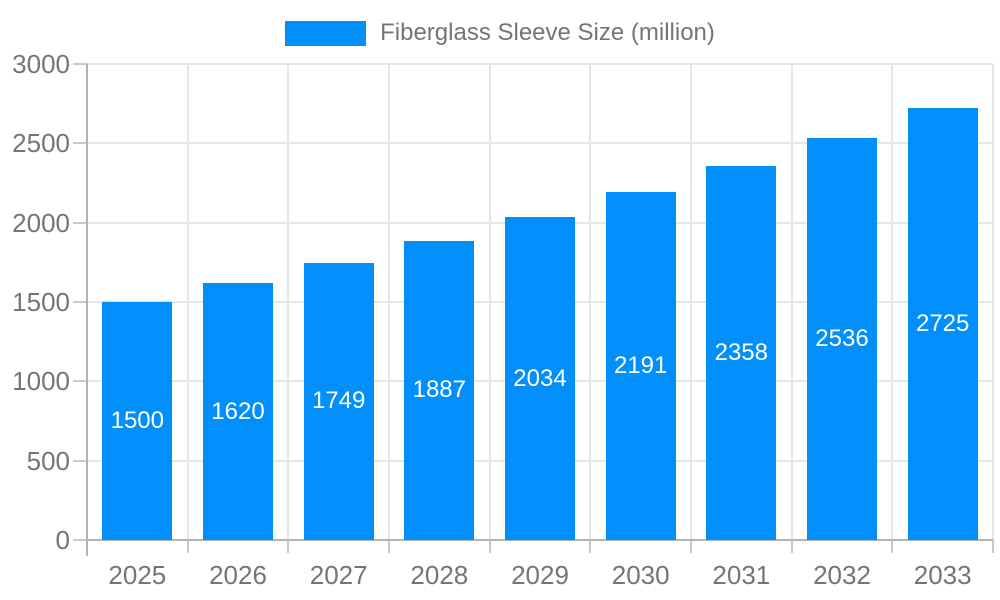 The image size is (1000, 600). What do you see at coordinates (439, 575) in the screenshot?
I see `x-axis-label: 2028` at bounding box center [439, 575].